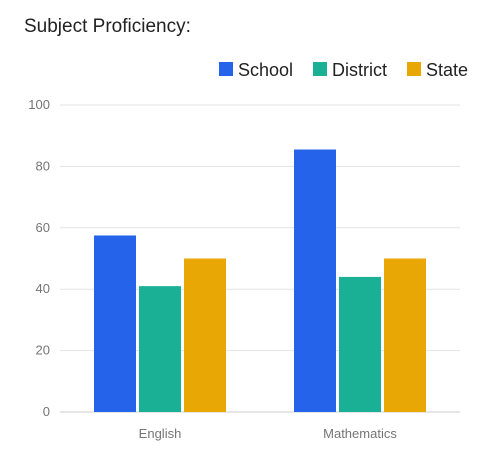 This screenshot has height=469, width=489. What do you see at coordinates (43, 288) in the screenshot?
I see `y-tick-label: 40` at bounding box center [43, 288].